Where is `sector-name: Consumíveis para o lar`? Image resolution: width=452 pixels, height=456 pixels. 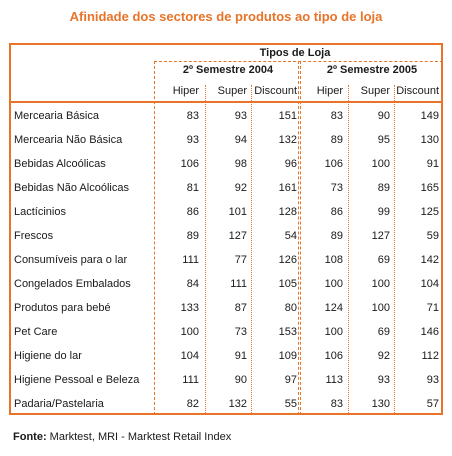
sector-name: Consumíveis para o lar is located at coordinates (71, 260).